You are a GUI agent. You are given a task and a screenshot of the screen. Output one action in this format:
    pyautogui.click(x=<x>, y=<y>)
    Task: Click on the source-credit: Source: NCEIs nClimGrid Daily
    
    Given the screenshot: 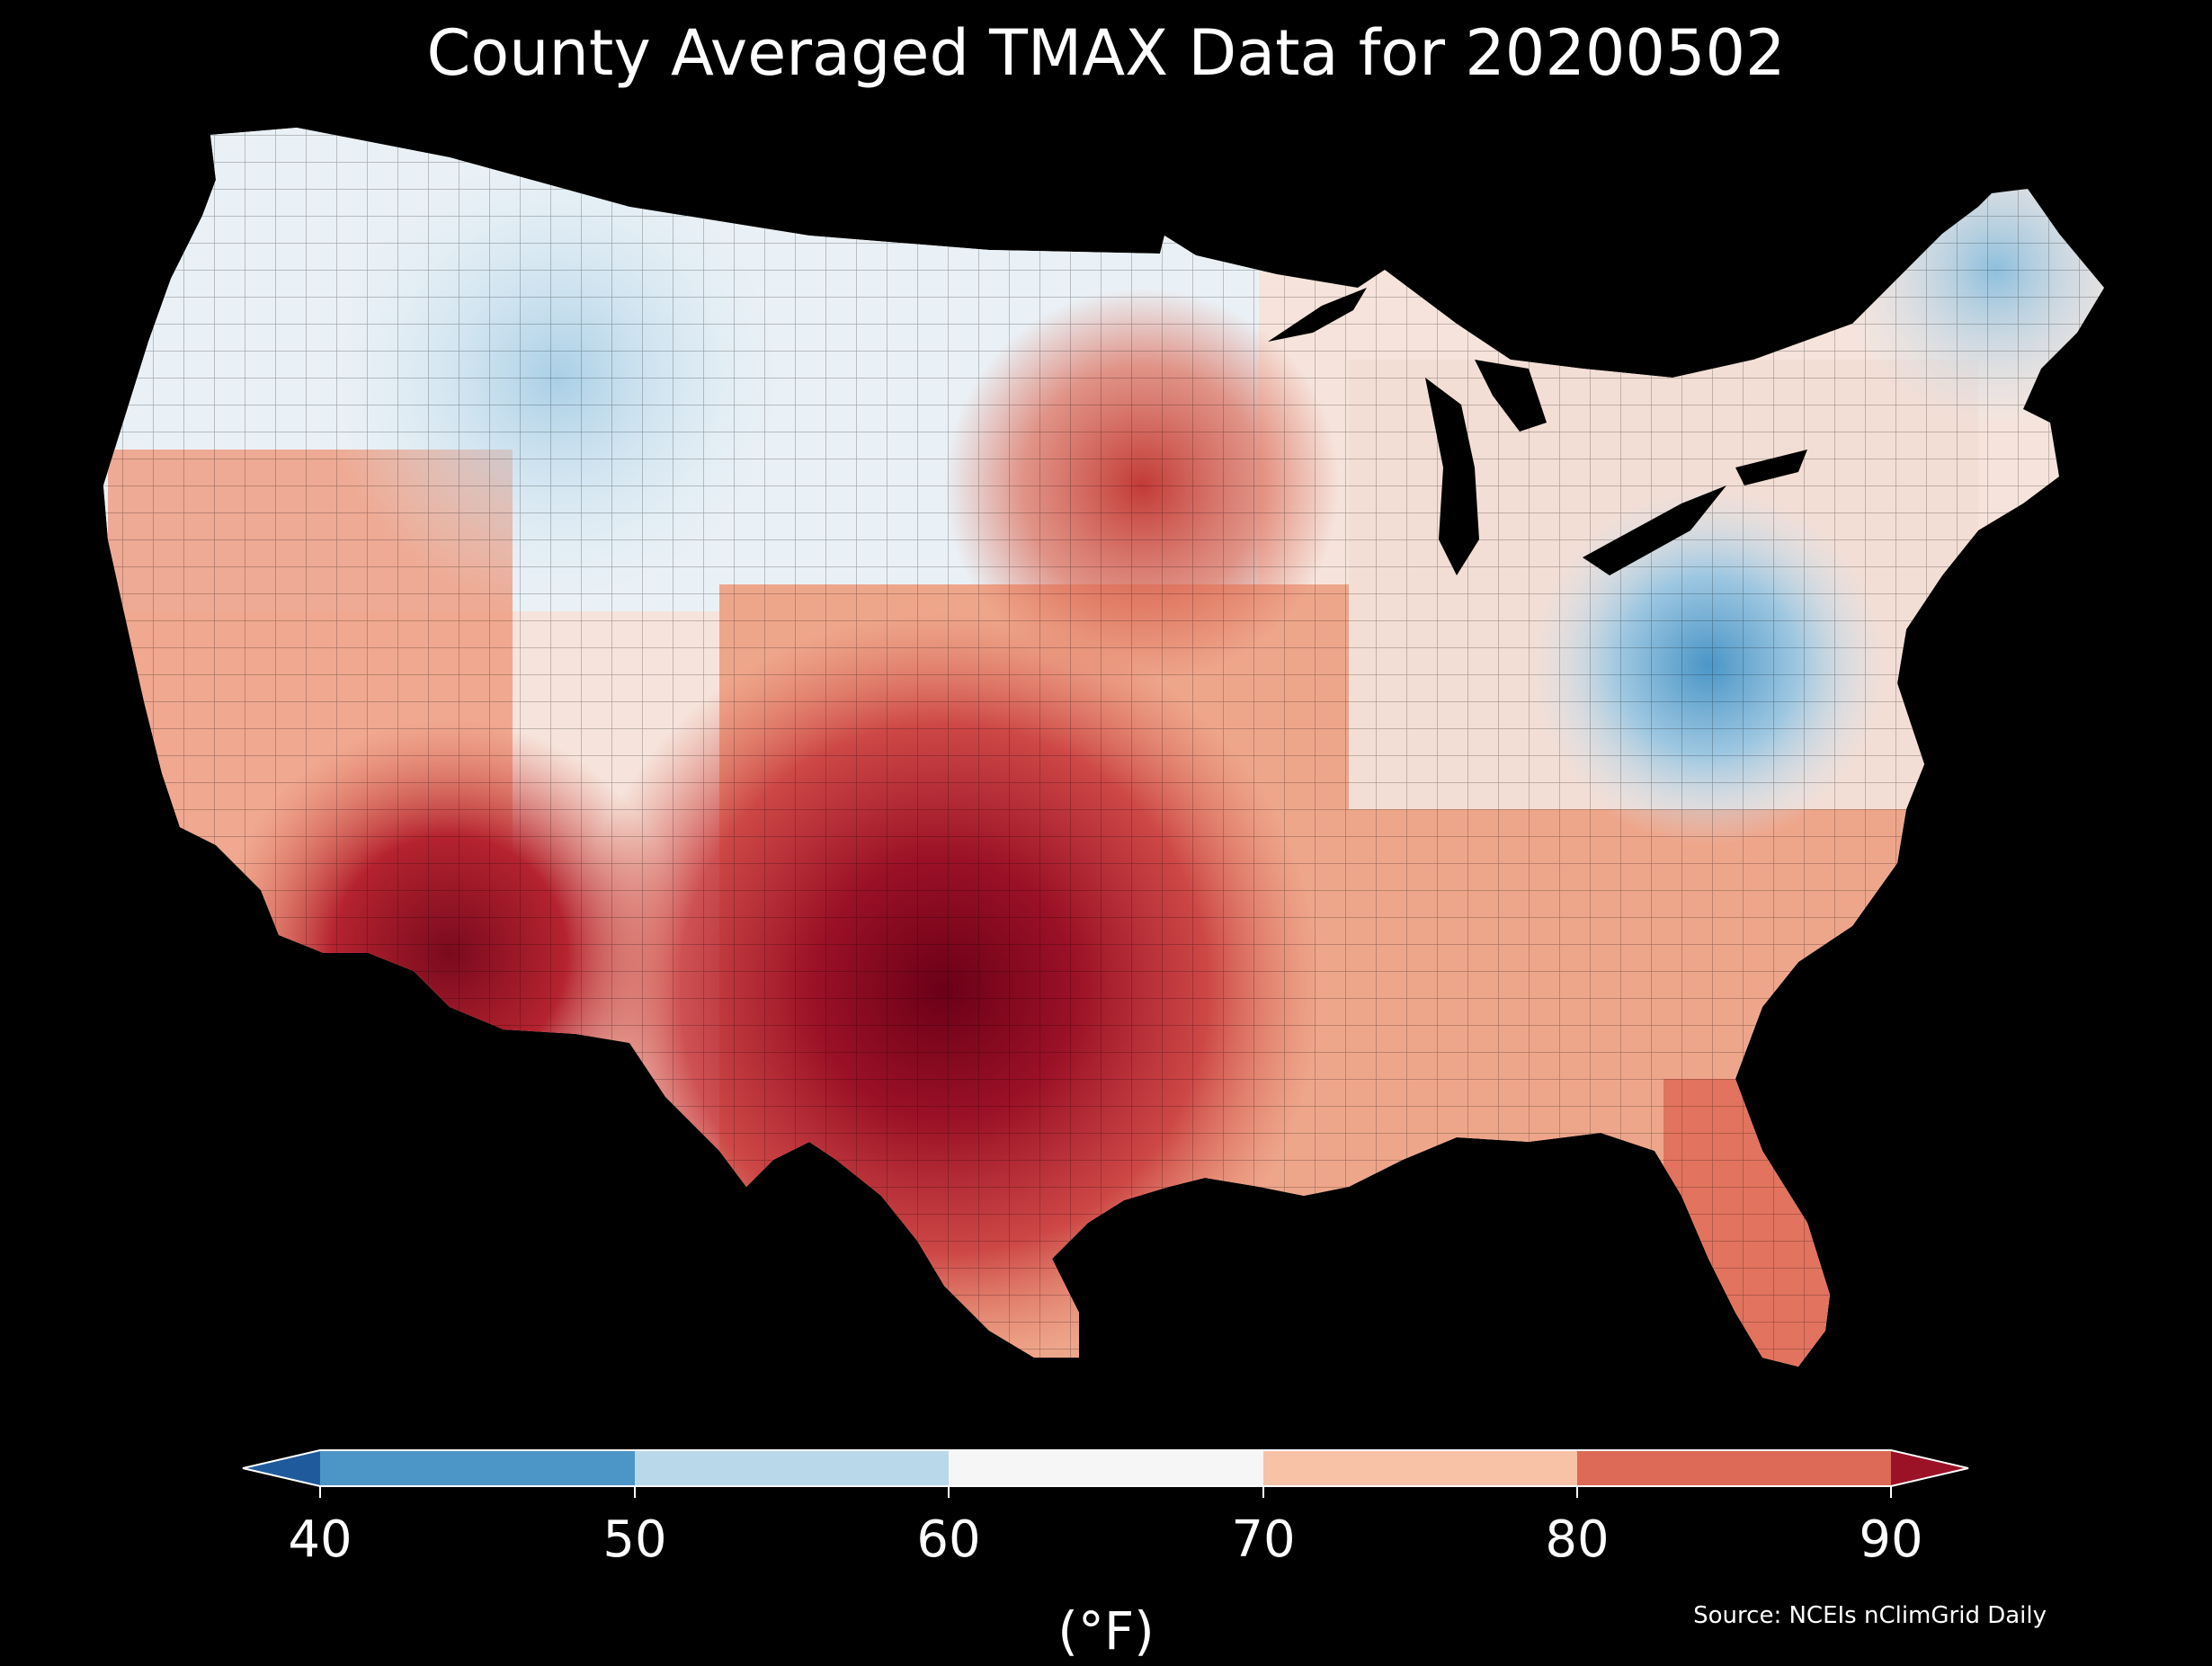 What is the action you would take?
    pyautogui.click(x=1870, y=1615)
    